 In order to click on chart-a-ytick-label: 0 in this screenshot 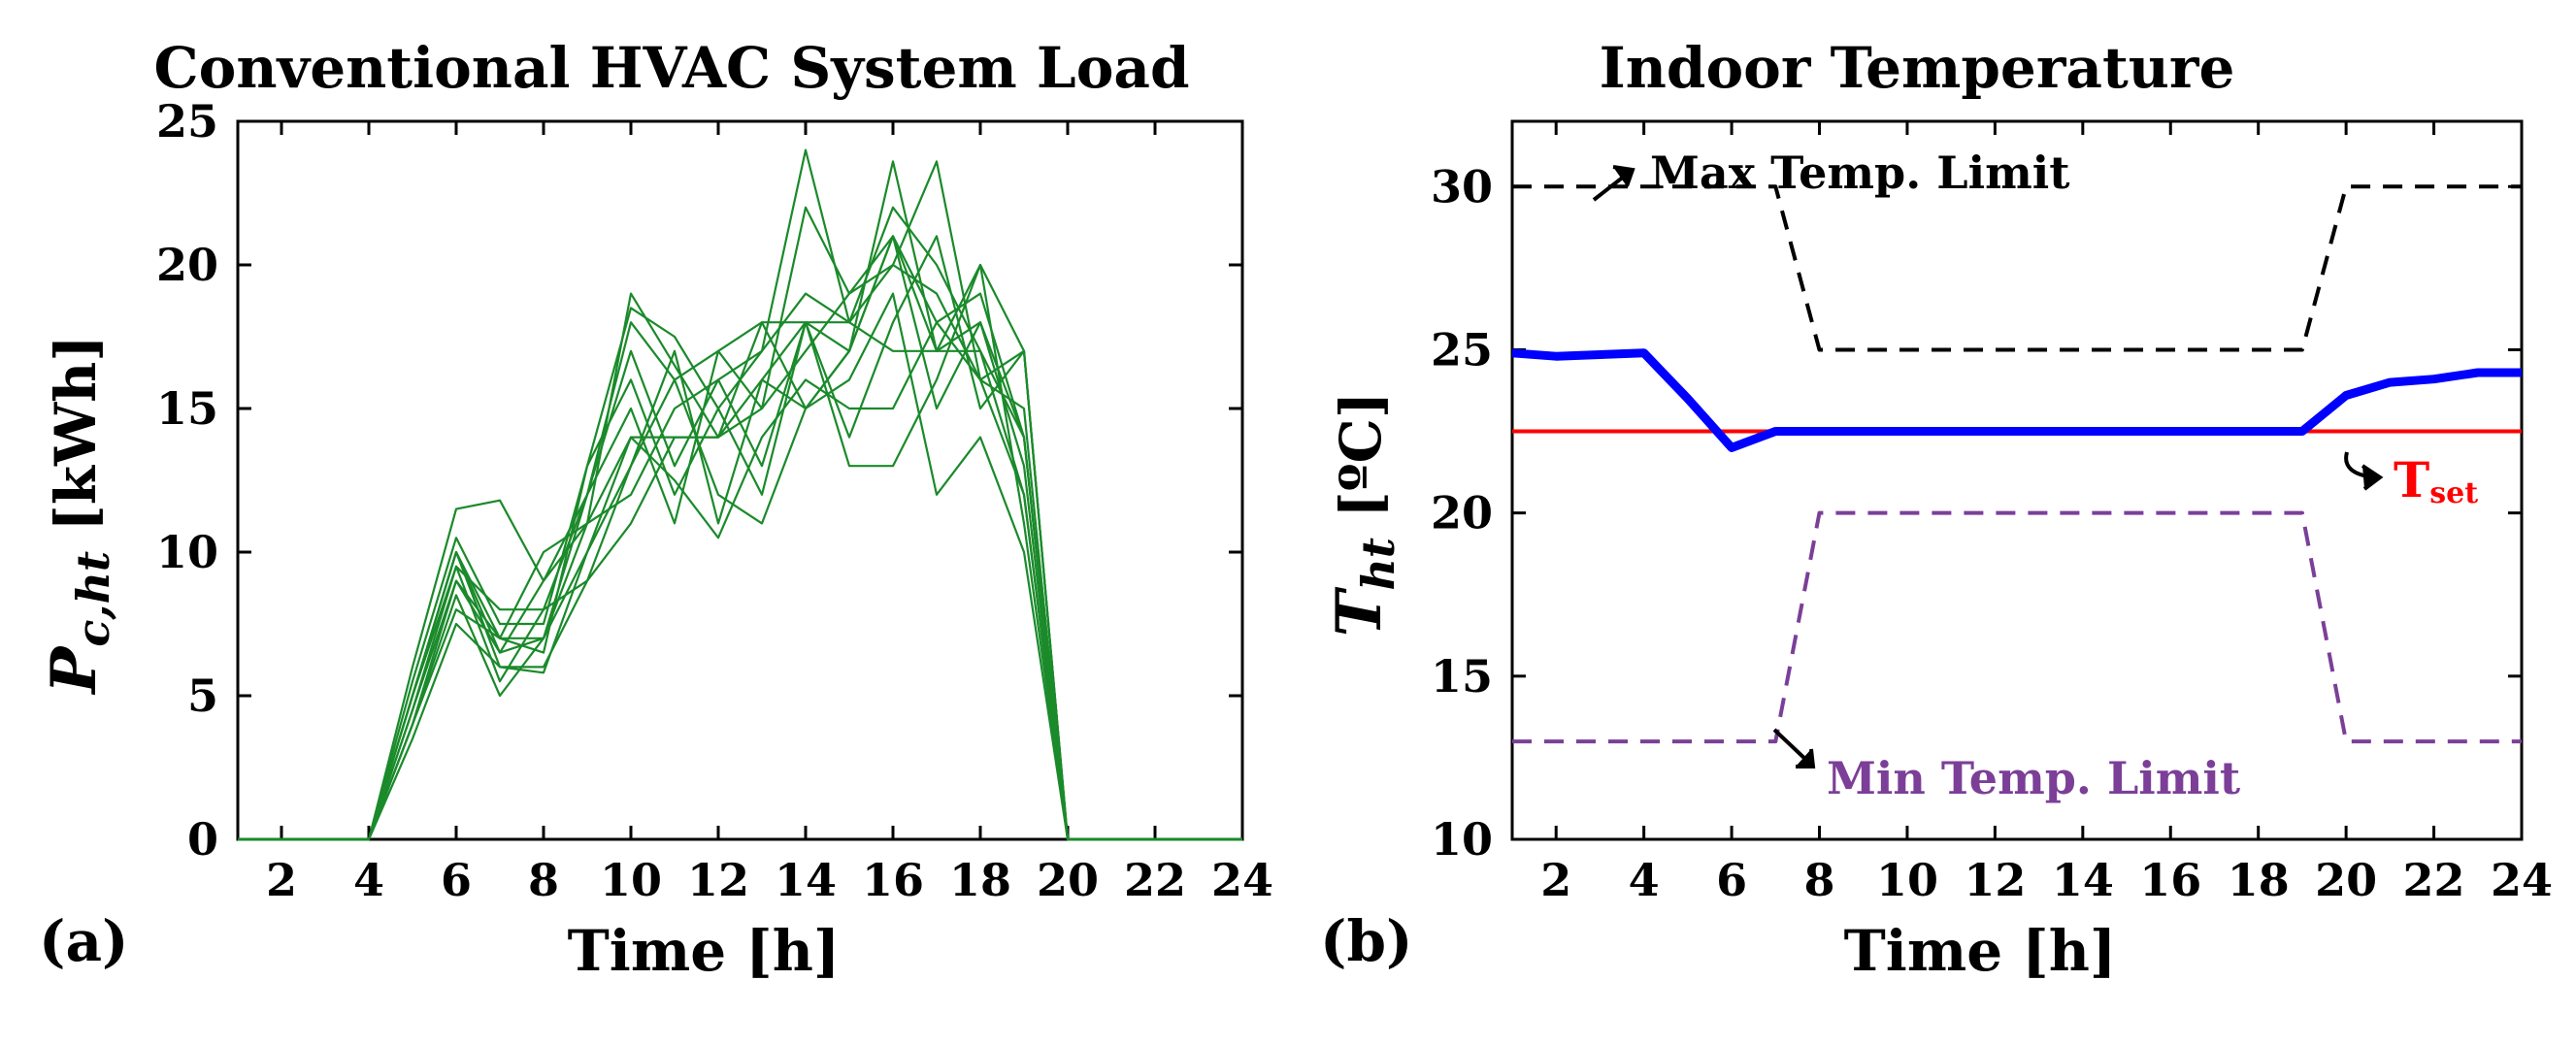, I will do `click(202, 839)`.